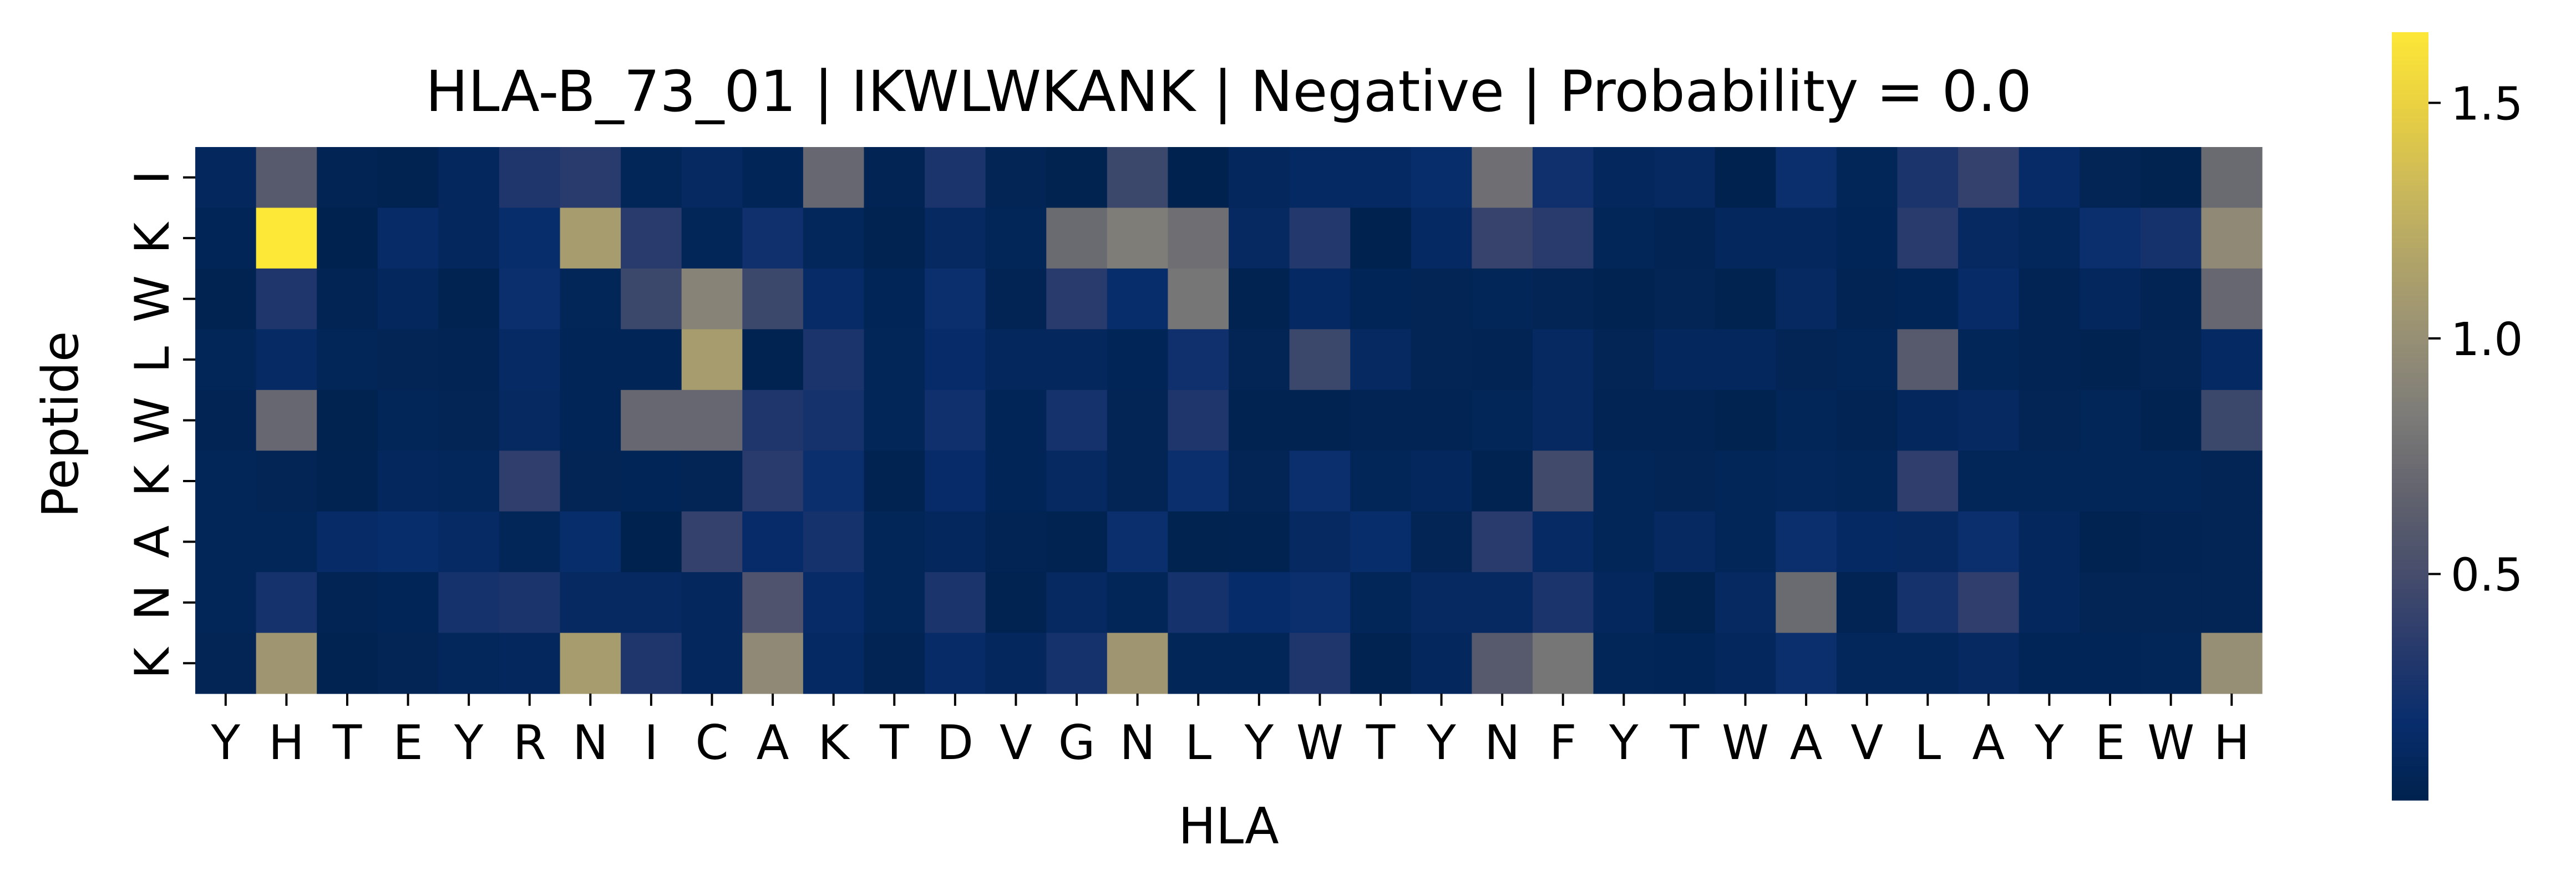 This screenshot has height=885, width=2576. Describe the element at coordinates (1077, 743) in the screenshot. I see `x-tick-label: G` at that location.